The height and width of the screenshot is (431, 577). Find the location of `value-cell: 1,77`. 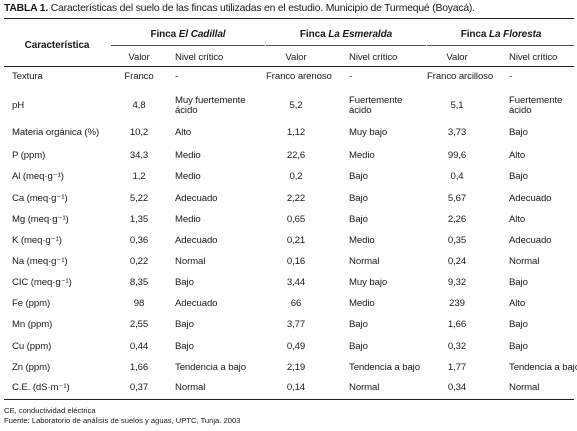

value-cell: 1,77 is located at coordinates (457, 367).